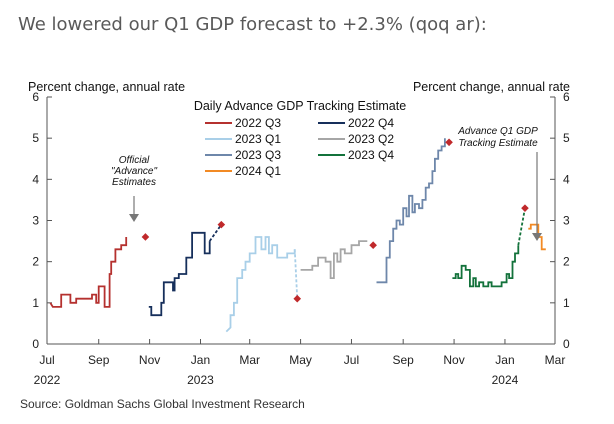 The width and height of the screenshot is (614, 424). I want to click on y-tick-label-right: 4, so click(566, 179).